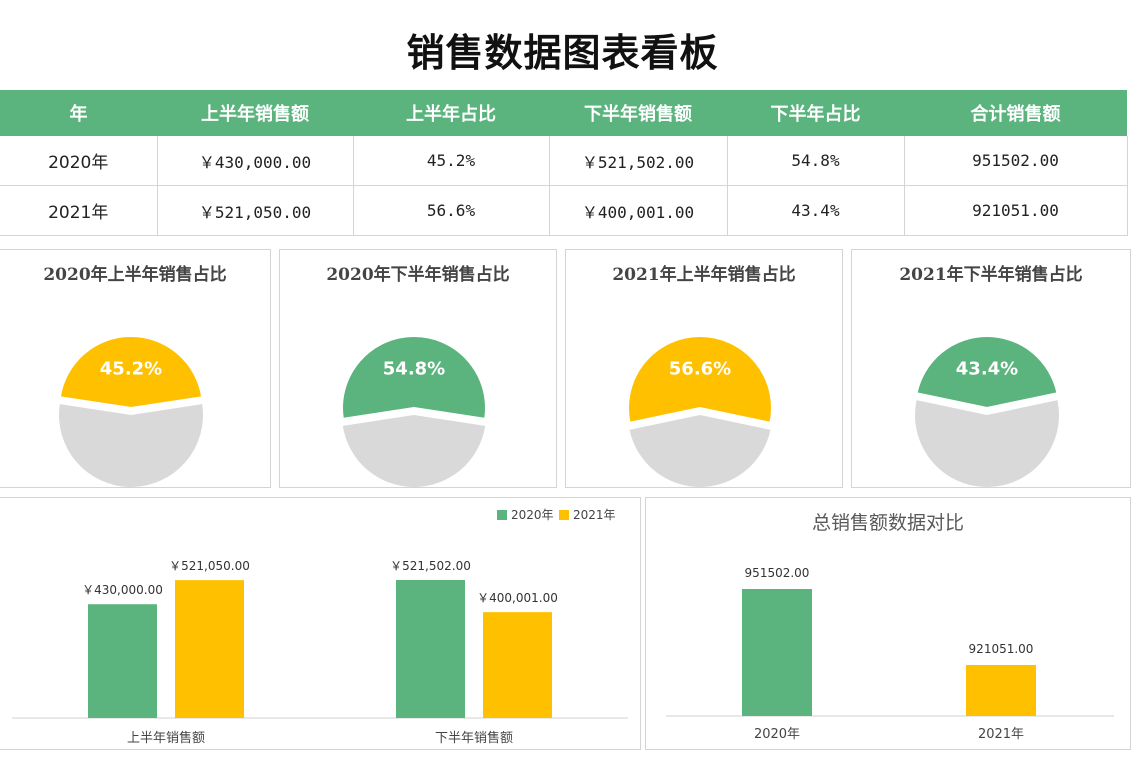 The image size is (1145, 777). What do you see at coordinates (430, 566) in the screenshot?
I see `bar-value-label: ￥521,502.00` at bounding box center [430, 566].